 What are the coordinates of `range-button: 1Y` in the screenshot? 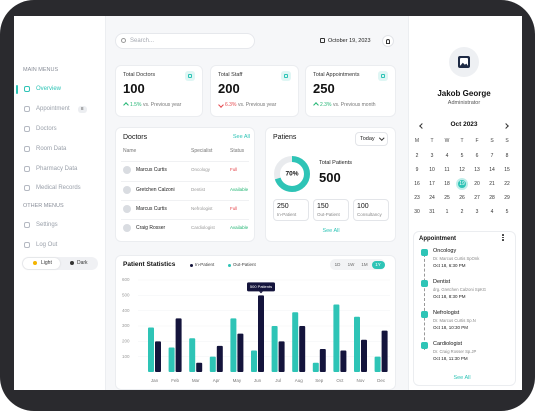 It's located at (378, 265).